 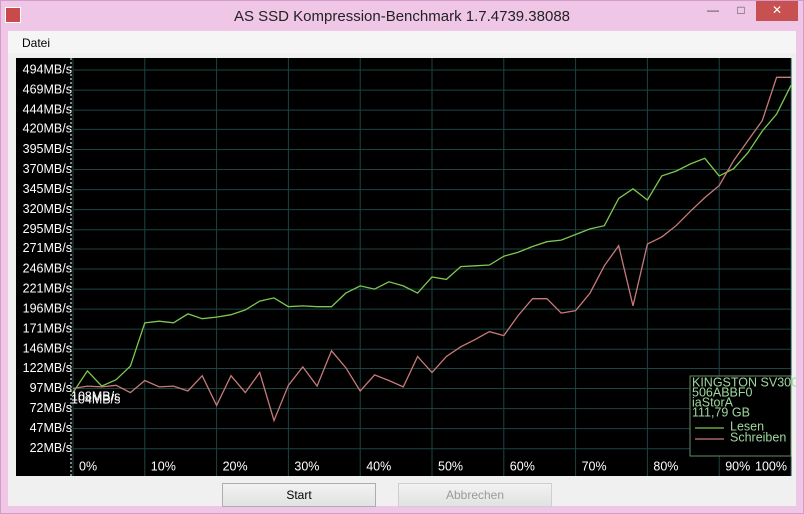 What do you see at coordinates (47, 149) in the screenshot?
I see `y-tick-label: 395MB/s` at bounding box center [47, 149].